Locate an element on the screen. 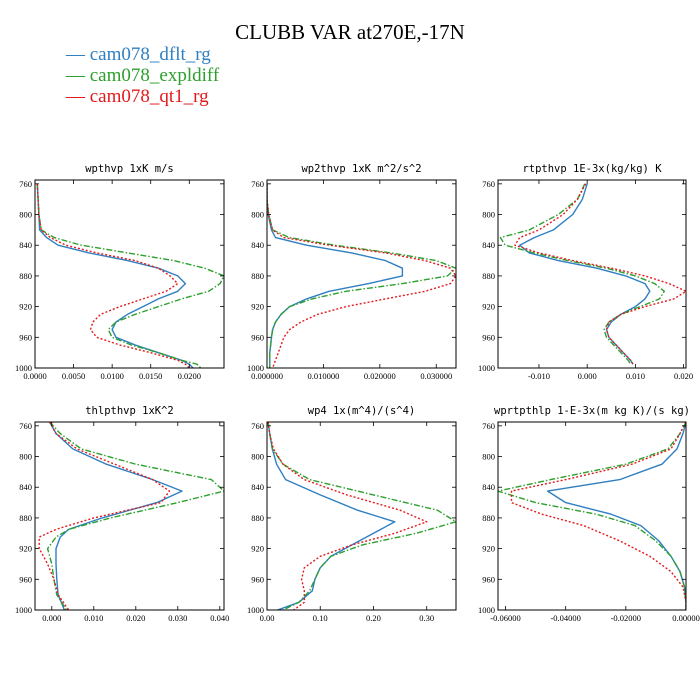 The width and height of the screenshot is (700, 700). legend-label-qt1: cam078_qt1_rg is located at coordinates (149, 96).